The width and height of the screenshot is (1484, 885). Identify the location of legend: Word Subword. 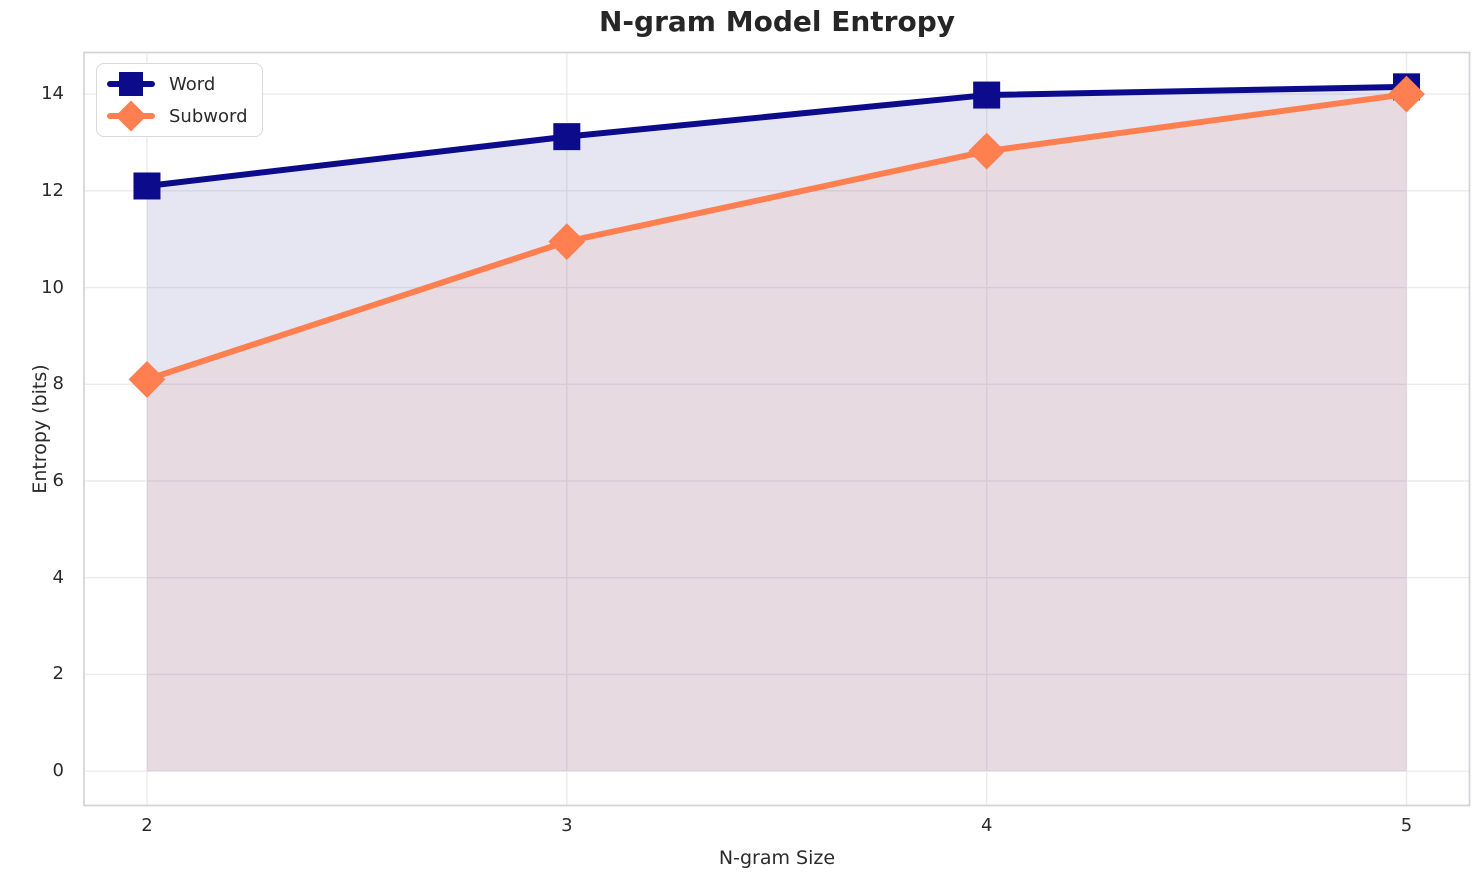
(179, 100).